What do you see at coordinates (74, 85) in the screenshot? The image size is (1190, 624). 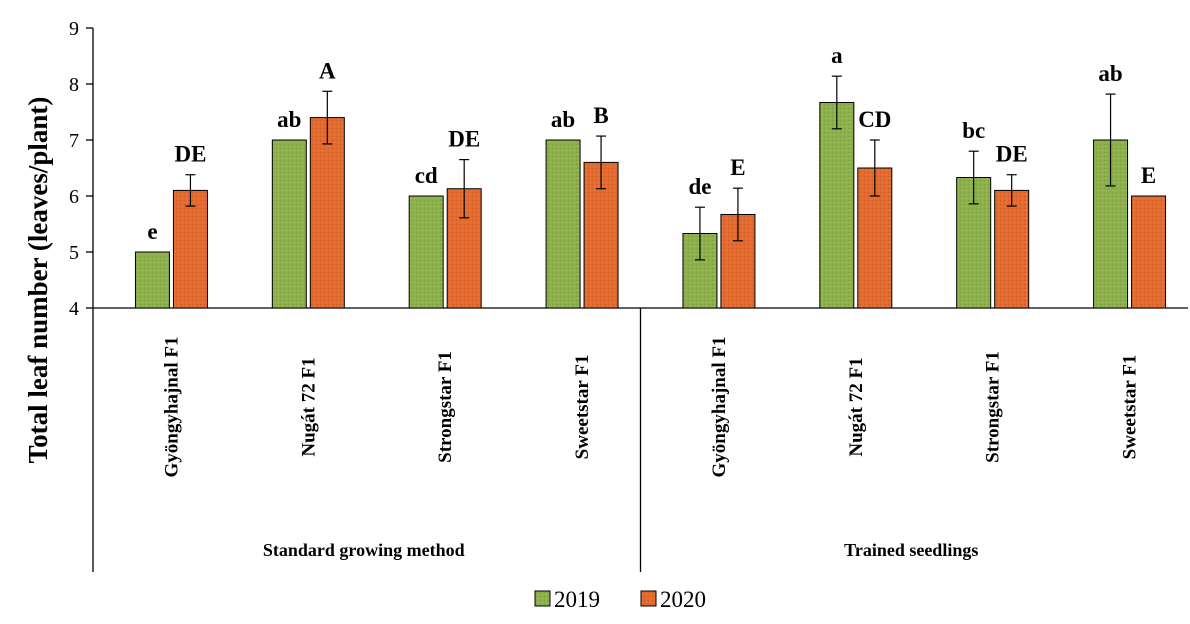 I see `y-tick-label: 8` at bounding box center [74, 85].